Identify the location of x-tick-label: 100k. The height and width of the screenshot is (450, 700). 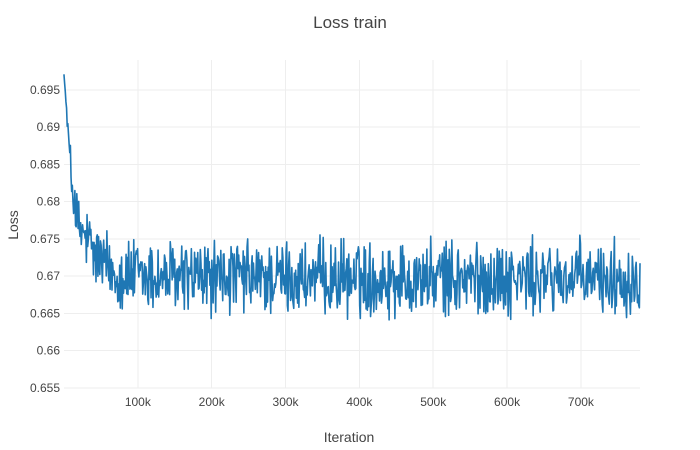
(138, 402).